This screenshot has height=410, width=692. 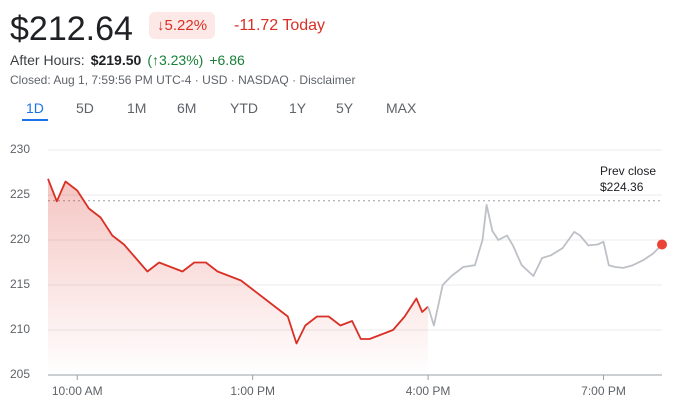 What do you see at coordinates (137, 108) in the screenshot?
I see `range-tab: 1M` at bounding box center [137, 108].